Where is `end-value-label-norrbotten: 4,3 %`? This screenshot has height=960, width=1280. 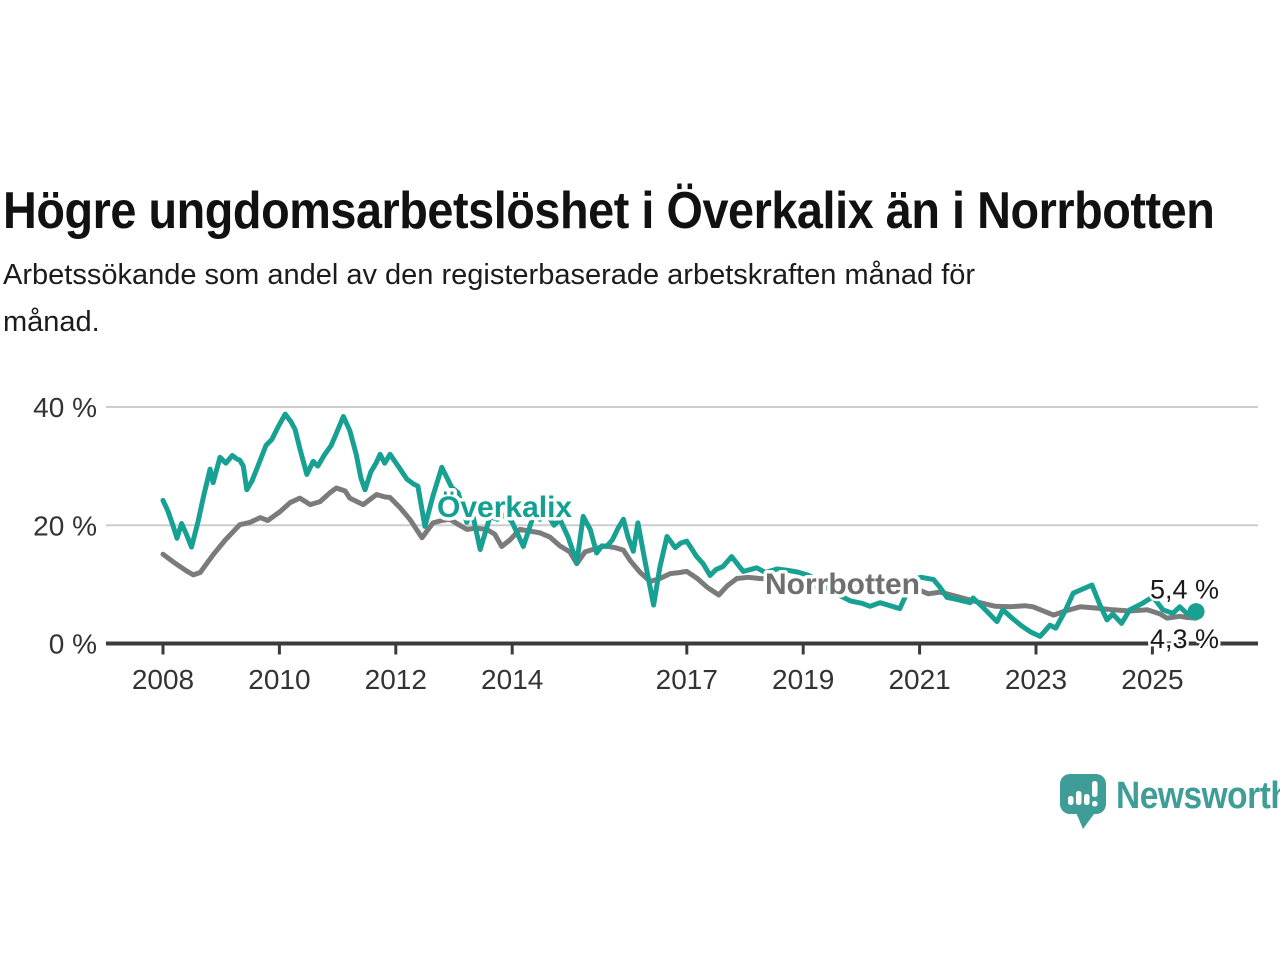
end-value-label-norrbotten: 4,3 % is located at coordinates (1184, 639).